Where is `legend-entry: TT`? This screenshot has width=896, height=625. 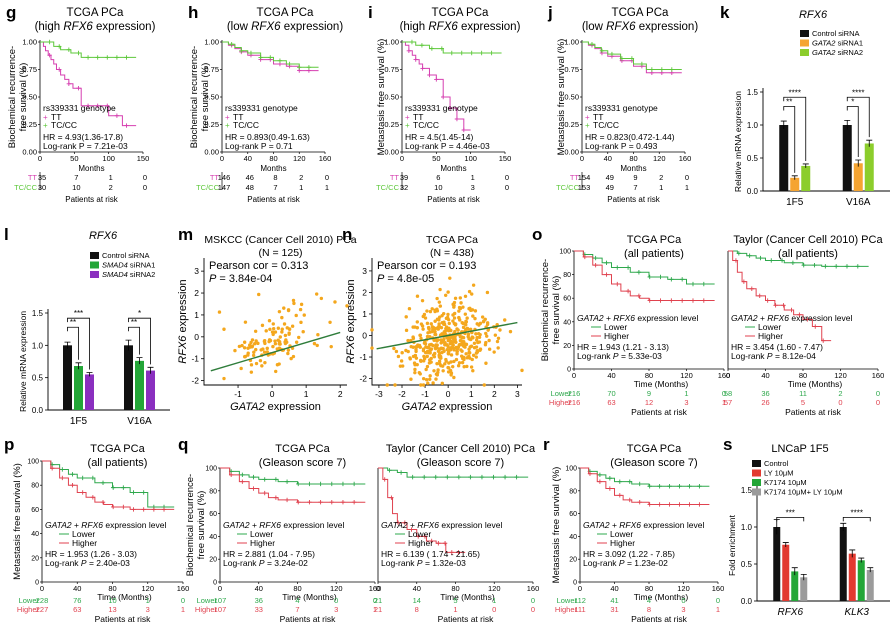 legend-entry: TT is located at coordinates (238, 117).